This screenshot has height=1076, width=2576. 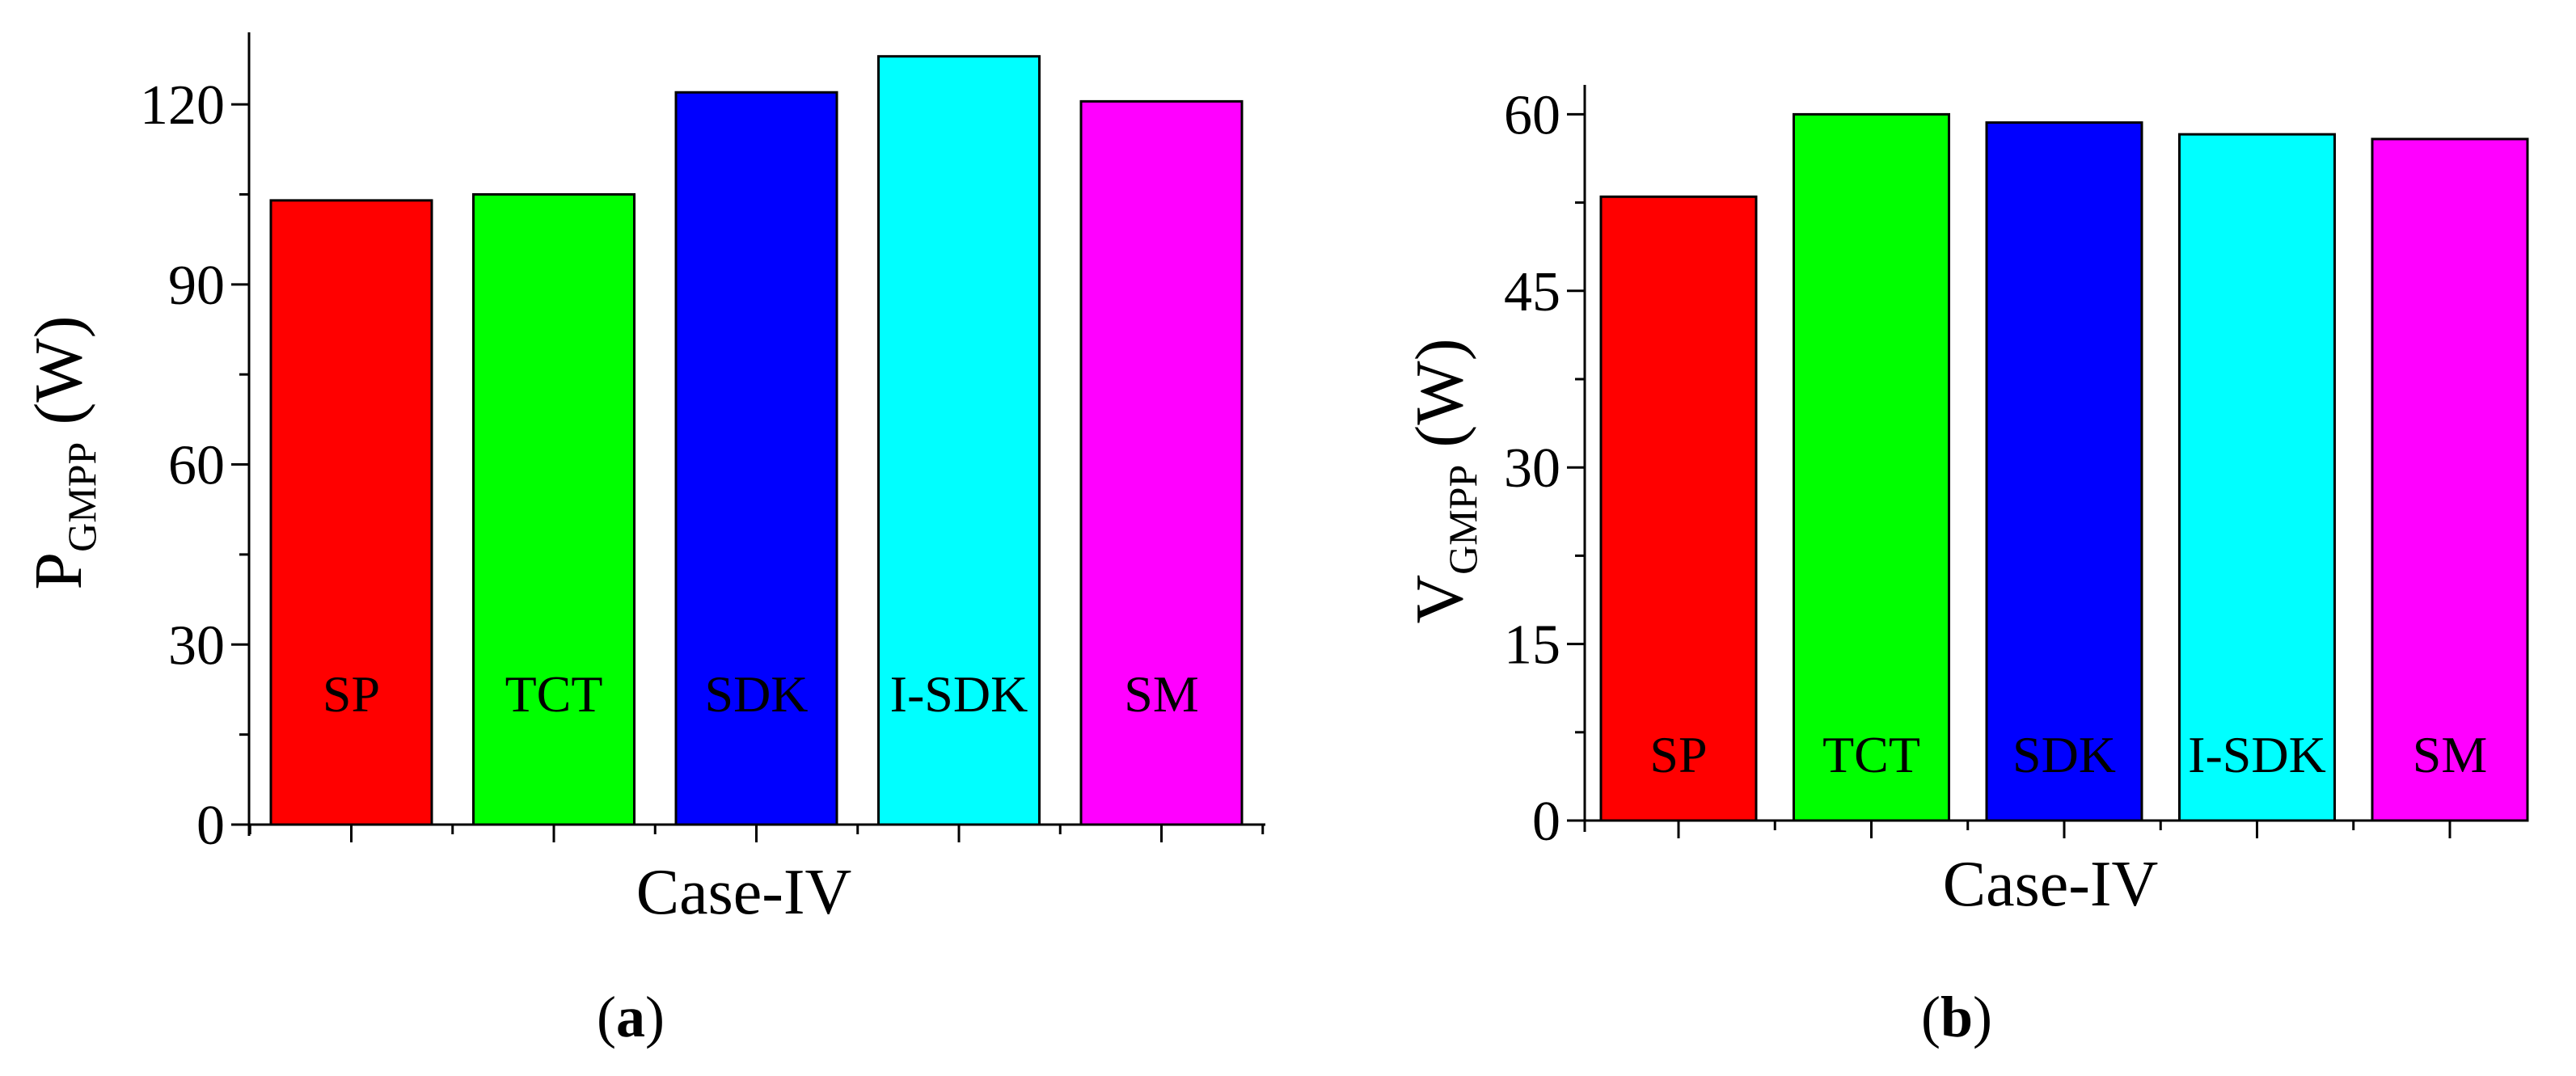 I want to click on y-tick-label: 15, so click(x=1532, y=645).